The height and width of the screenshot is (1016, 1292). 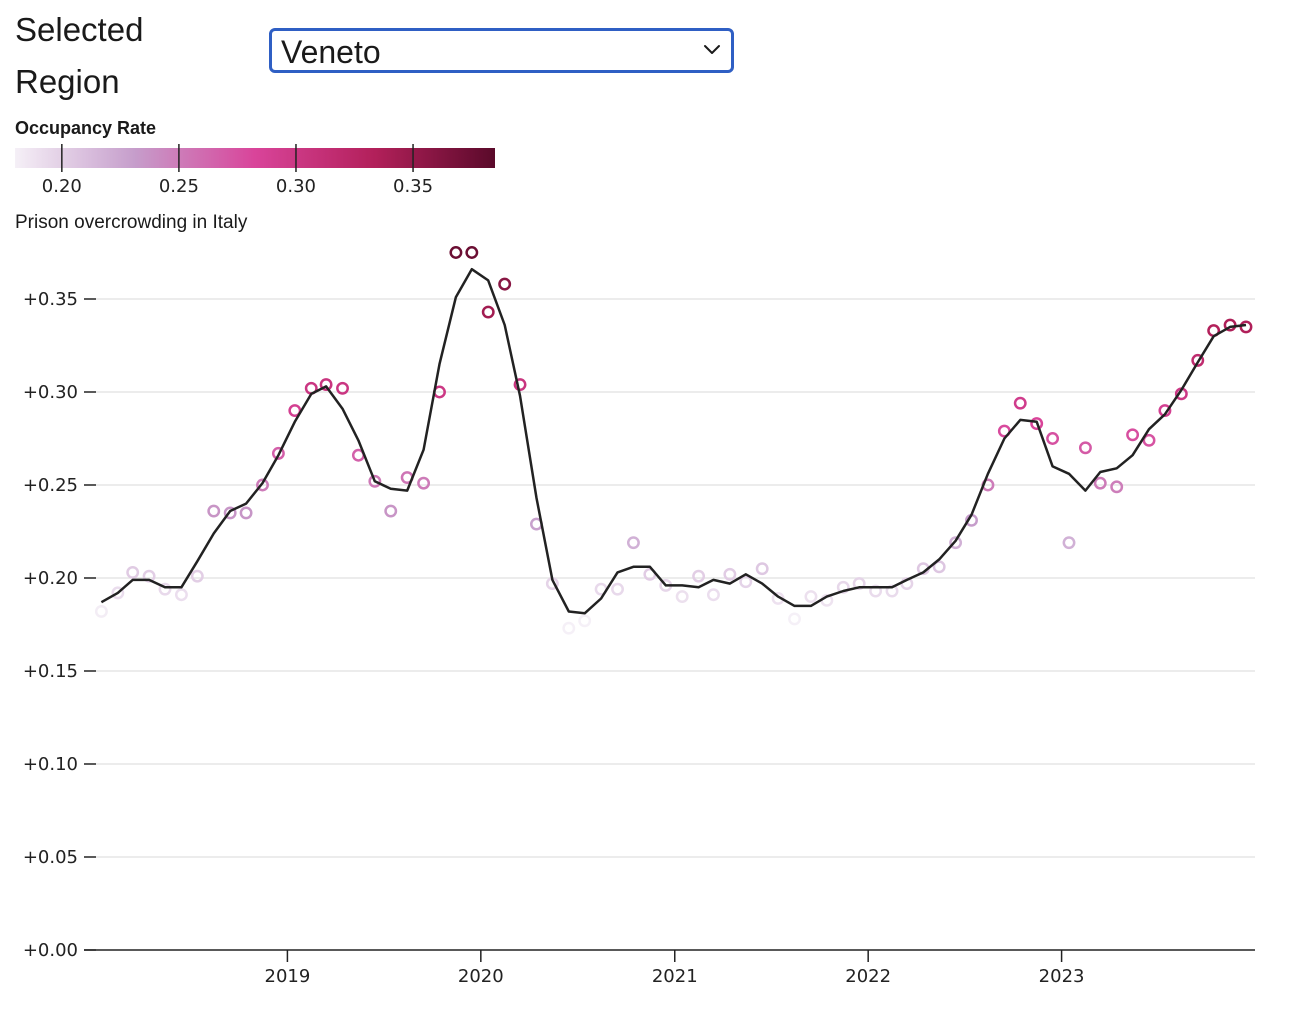 What do you see at coordinates (501, 50) in the screenshot?
I see `region-select: Veneto` at bounding box center [501, 50].